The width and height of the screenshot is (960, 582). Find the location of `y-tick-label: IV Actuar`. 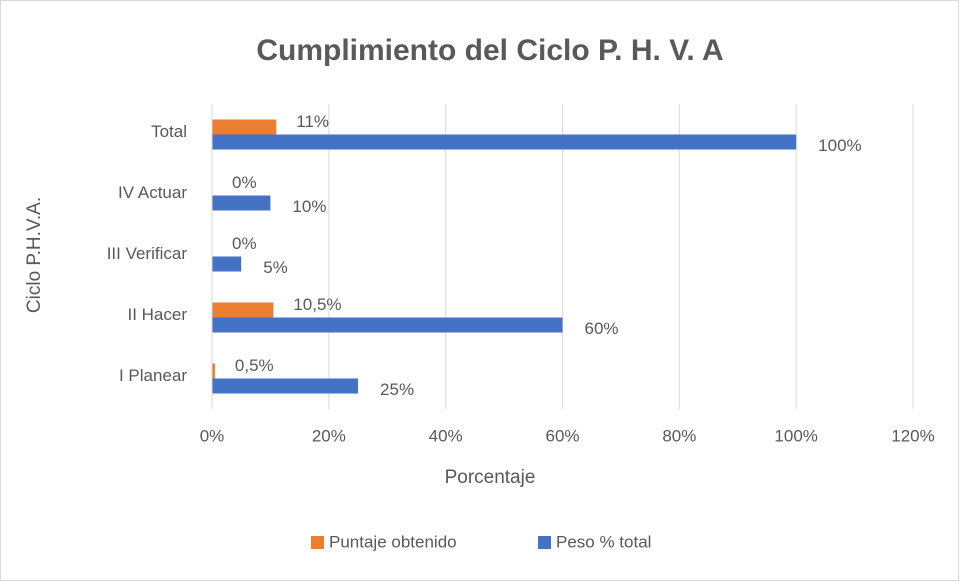

y-tick-label: IV Actuar is located at coordinates (152, 192).